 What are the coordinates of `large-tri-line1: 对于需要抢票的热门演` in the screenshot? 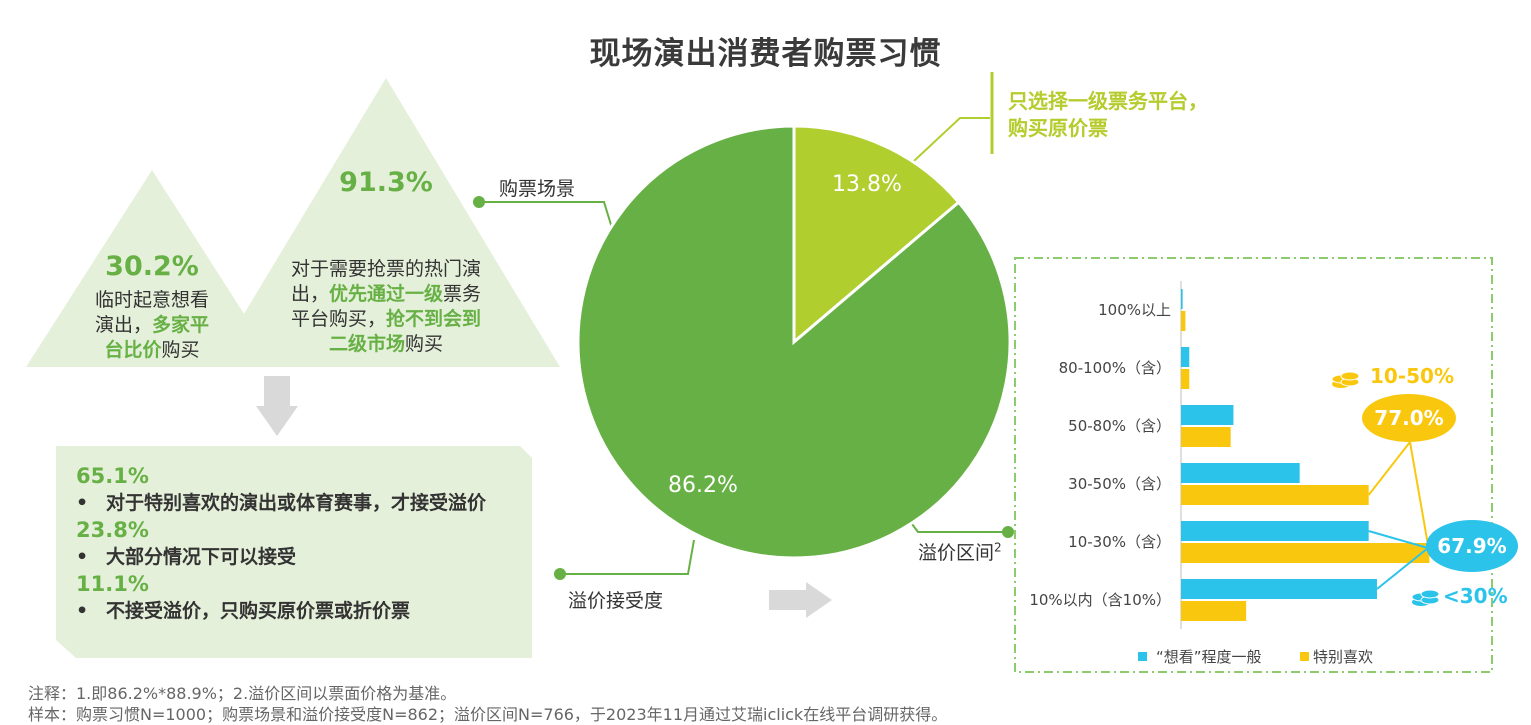 It's located at (385, 269).